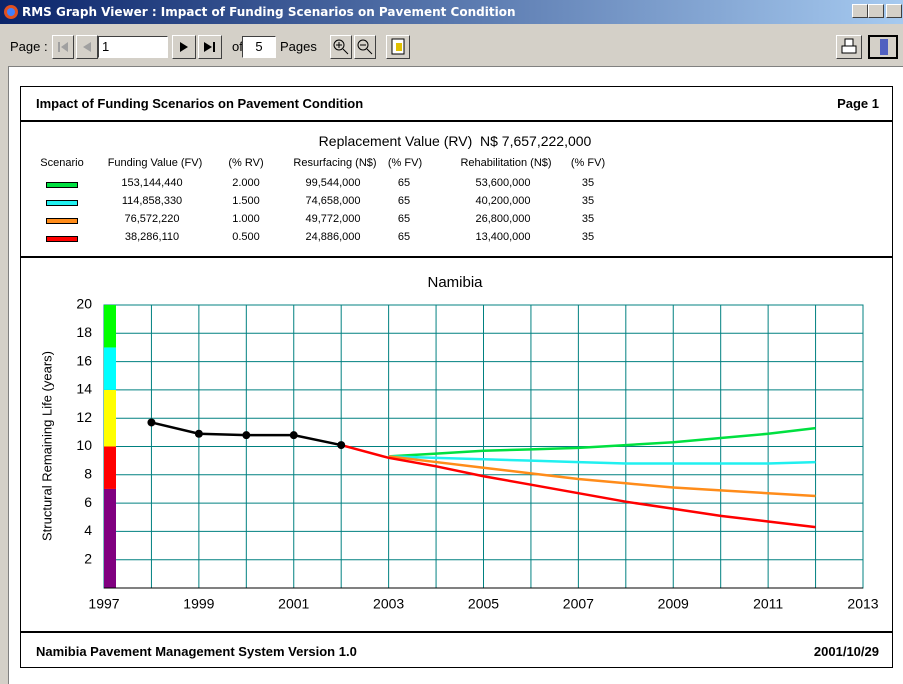 The height and width of the screenshot is (684, 903). Describe the element at coordinates (133, 47) in the screenshot. I see `page-input: 1` at that location.